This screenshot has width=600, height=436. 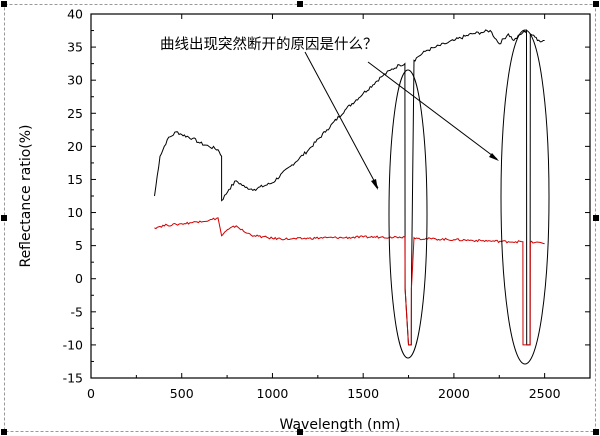 I want to click on y-tick-label: -10, so click(x=73, y=344).